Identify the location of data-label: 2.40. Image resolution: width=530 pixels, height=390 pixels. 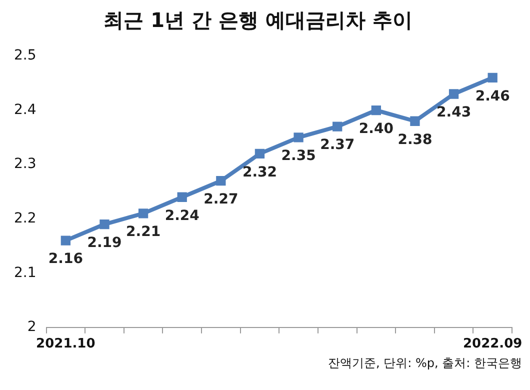
(376, 128).